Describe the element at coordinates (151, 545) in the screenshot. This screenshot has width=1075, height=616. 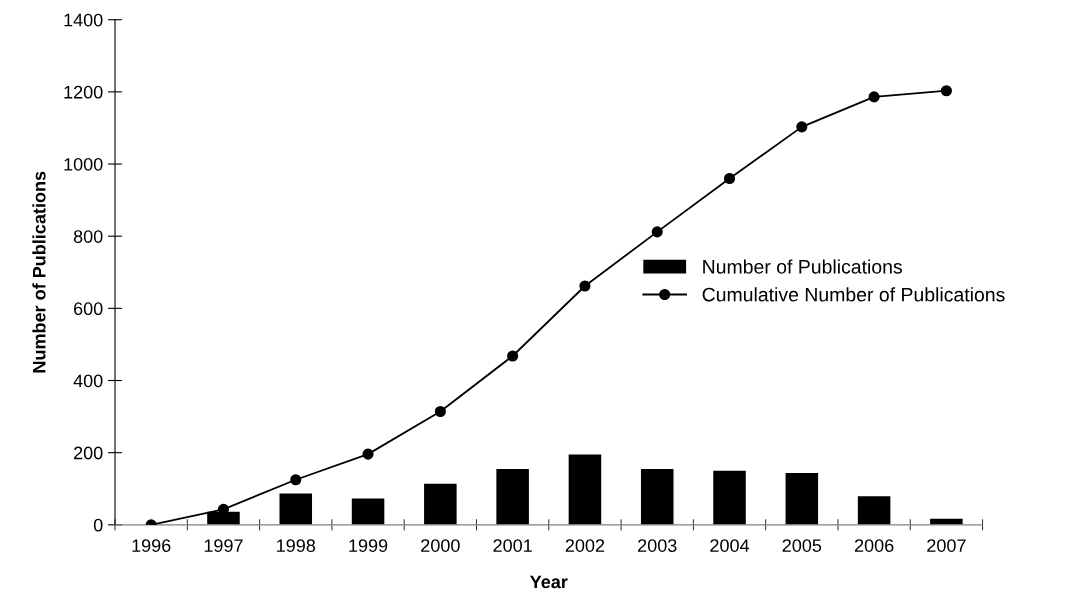
I see `x-tick-label: 1996` at that location.